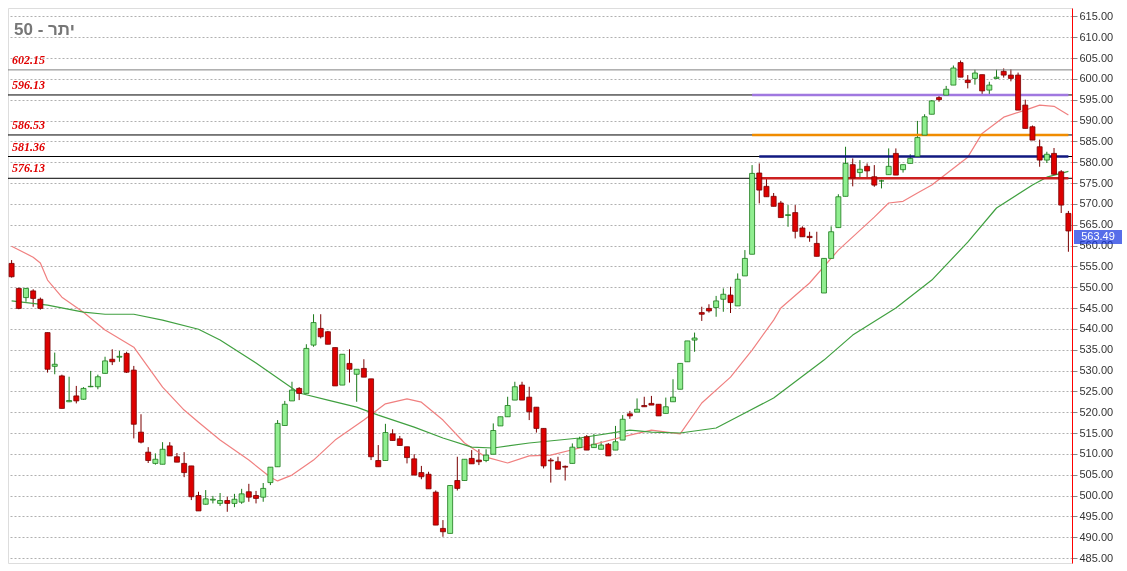  What do you see at coordinates (1096, 495) in the screenshot?
I see `y-tick-label: 500.00` at bounding box center [1096, 495].